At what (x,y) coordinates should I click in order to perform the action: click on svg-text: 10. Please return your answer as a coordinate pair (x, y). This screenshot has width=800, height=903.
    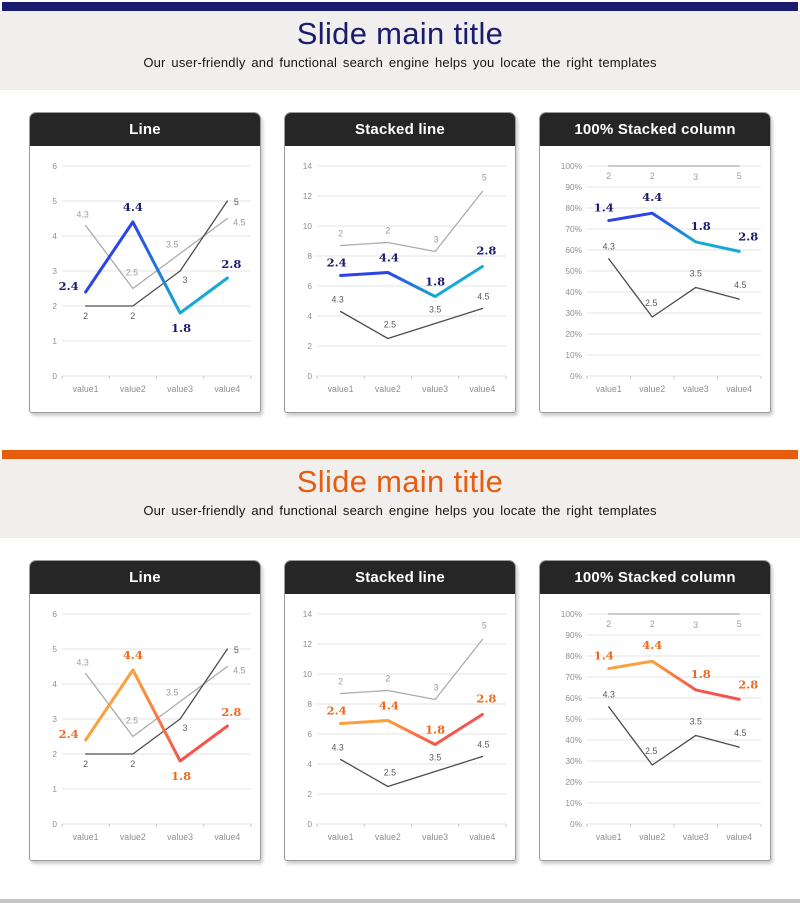
    Looking at the image, I should click on (308, 674).